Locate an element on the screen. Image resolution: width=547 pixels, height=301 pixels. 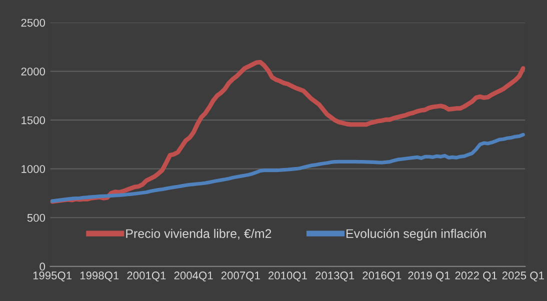
y-tick-label: 2000 is located at coordinates (33, 72).